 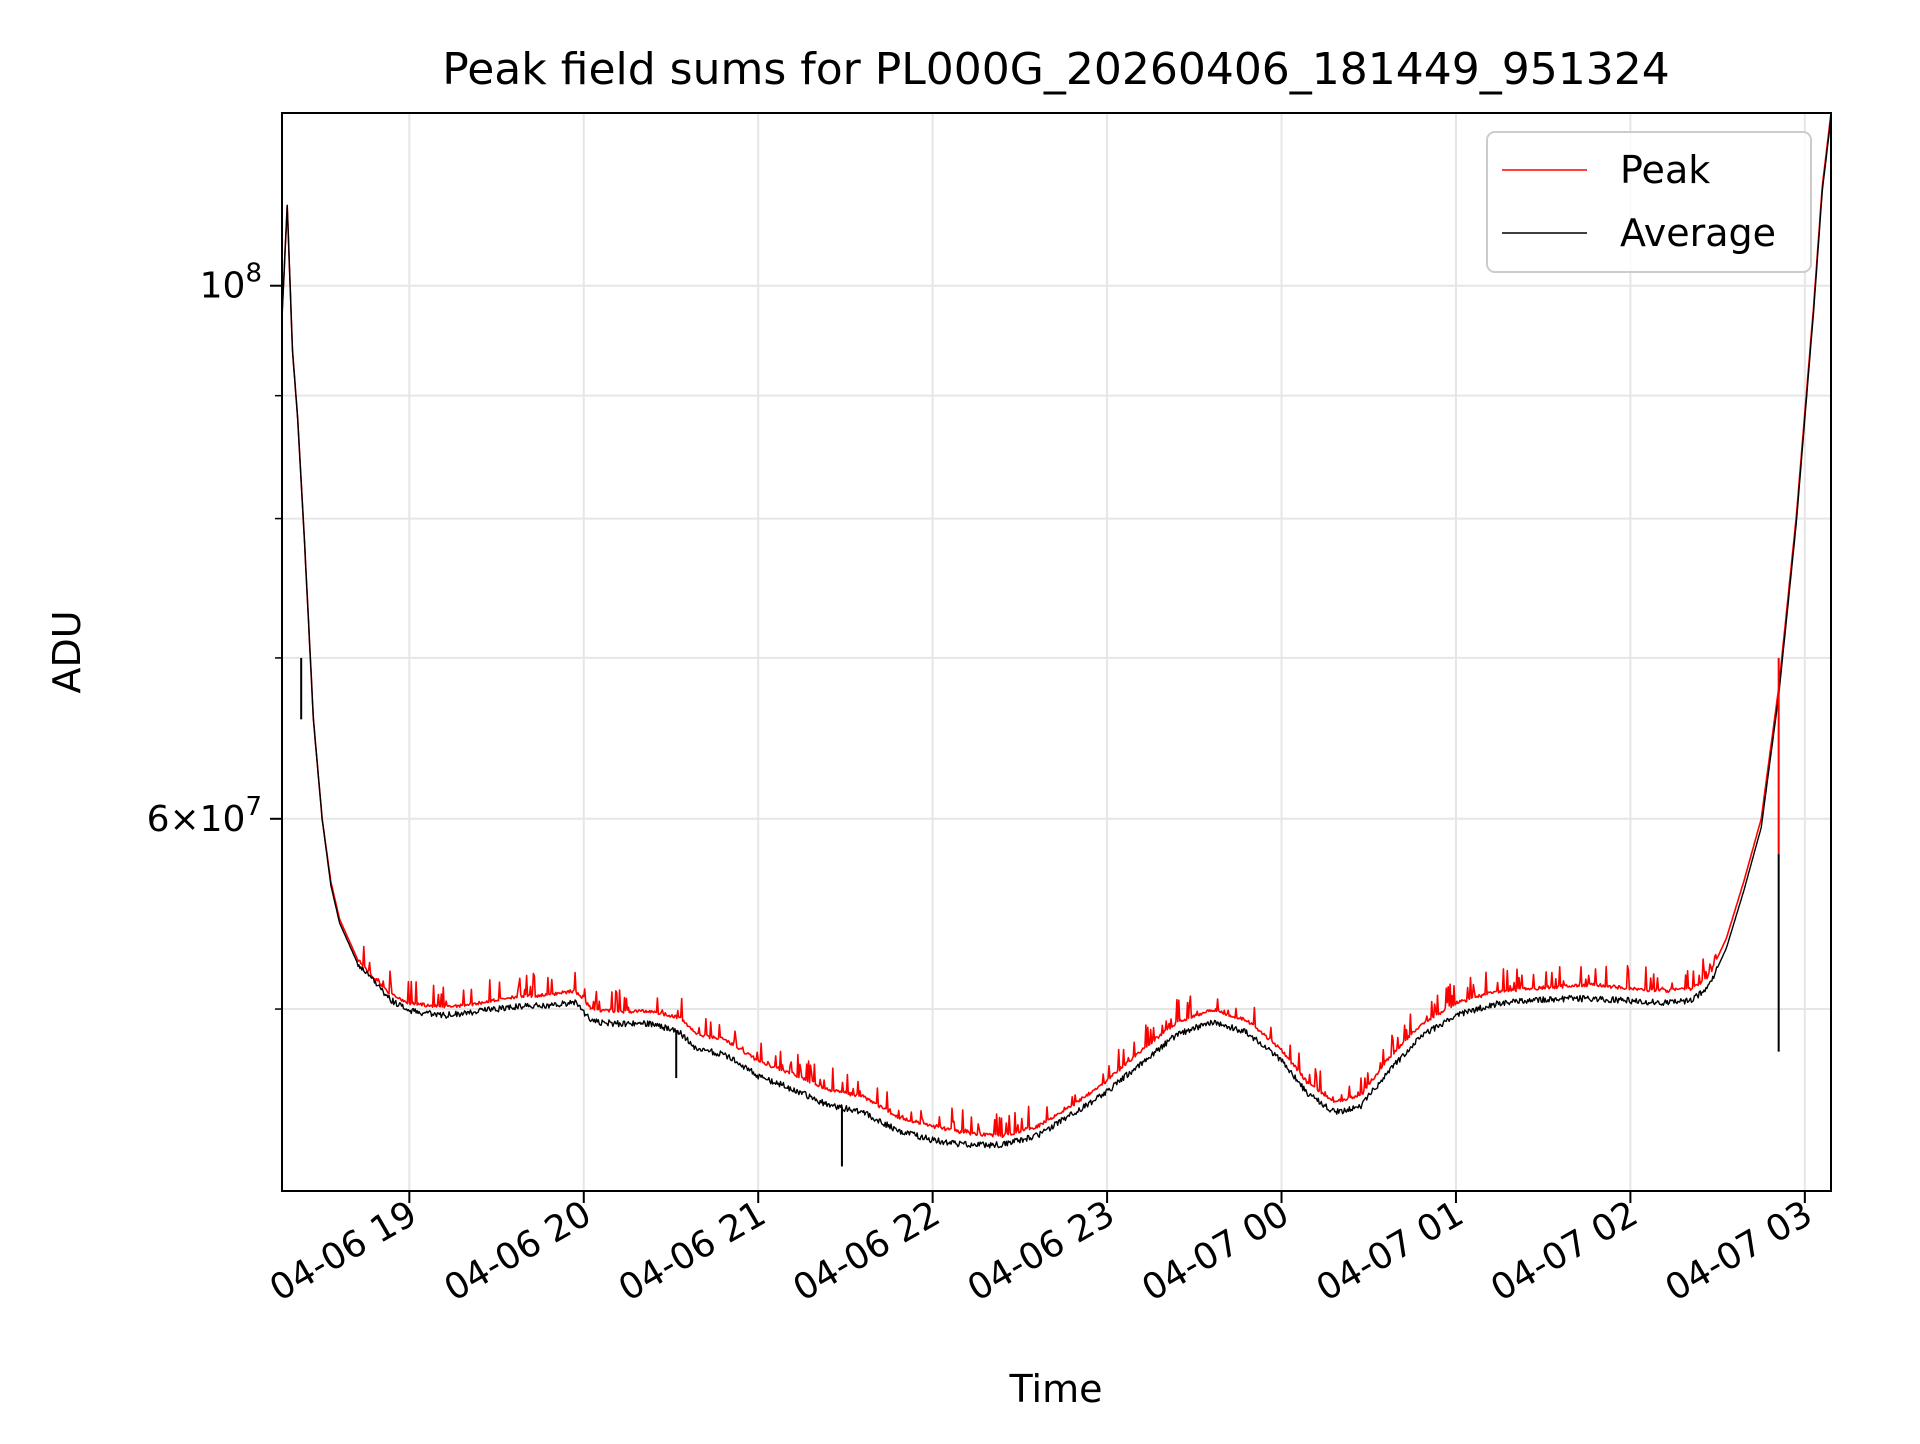 I want to click on y-tick-label-base: 6×10, so click(x=196, y=819).